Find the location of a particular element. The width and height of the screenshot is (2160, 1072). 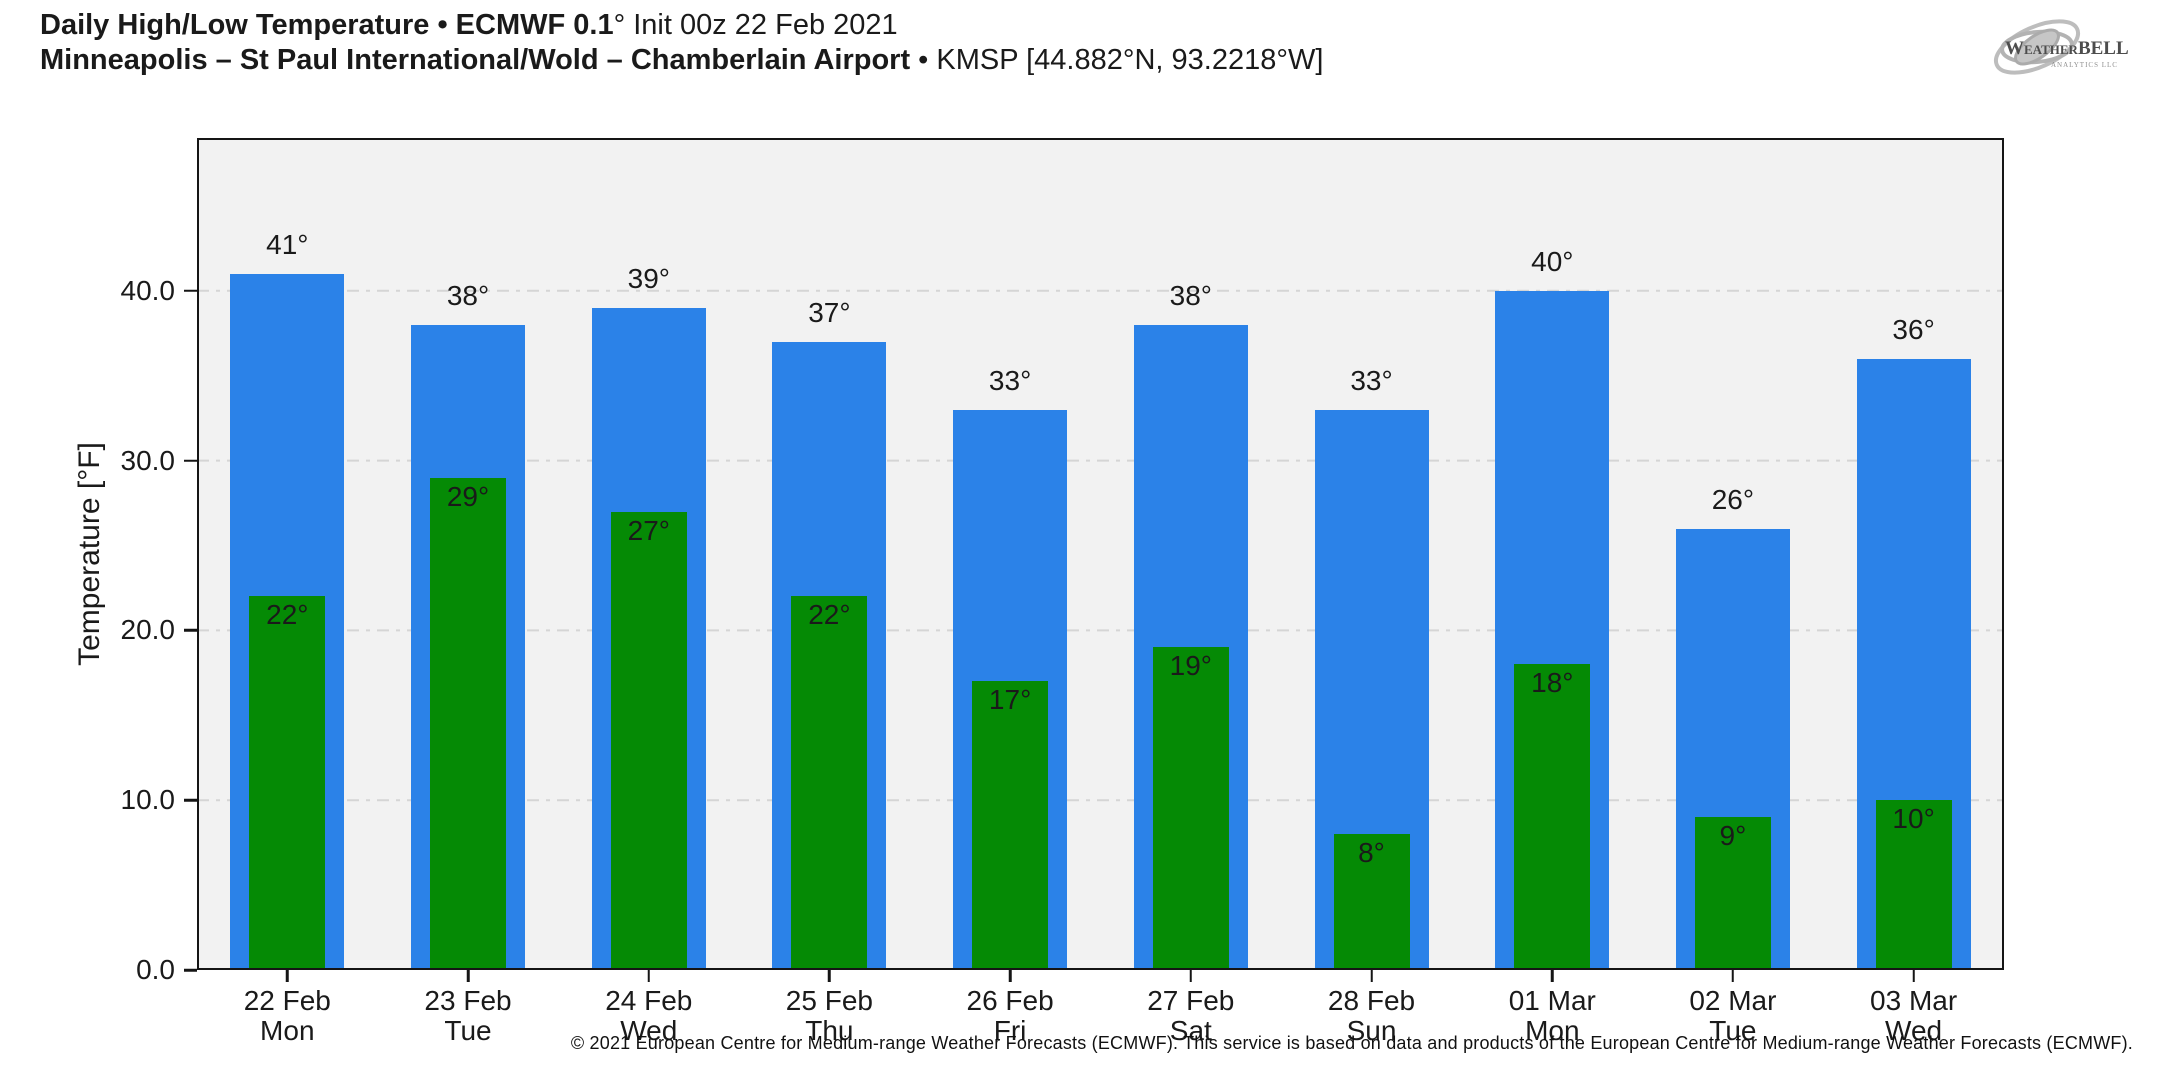

x-tick-label: 27 Feb Sat is located at coordinates (1190, 1016).